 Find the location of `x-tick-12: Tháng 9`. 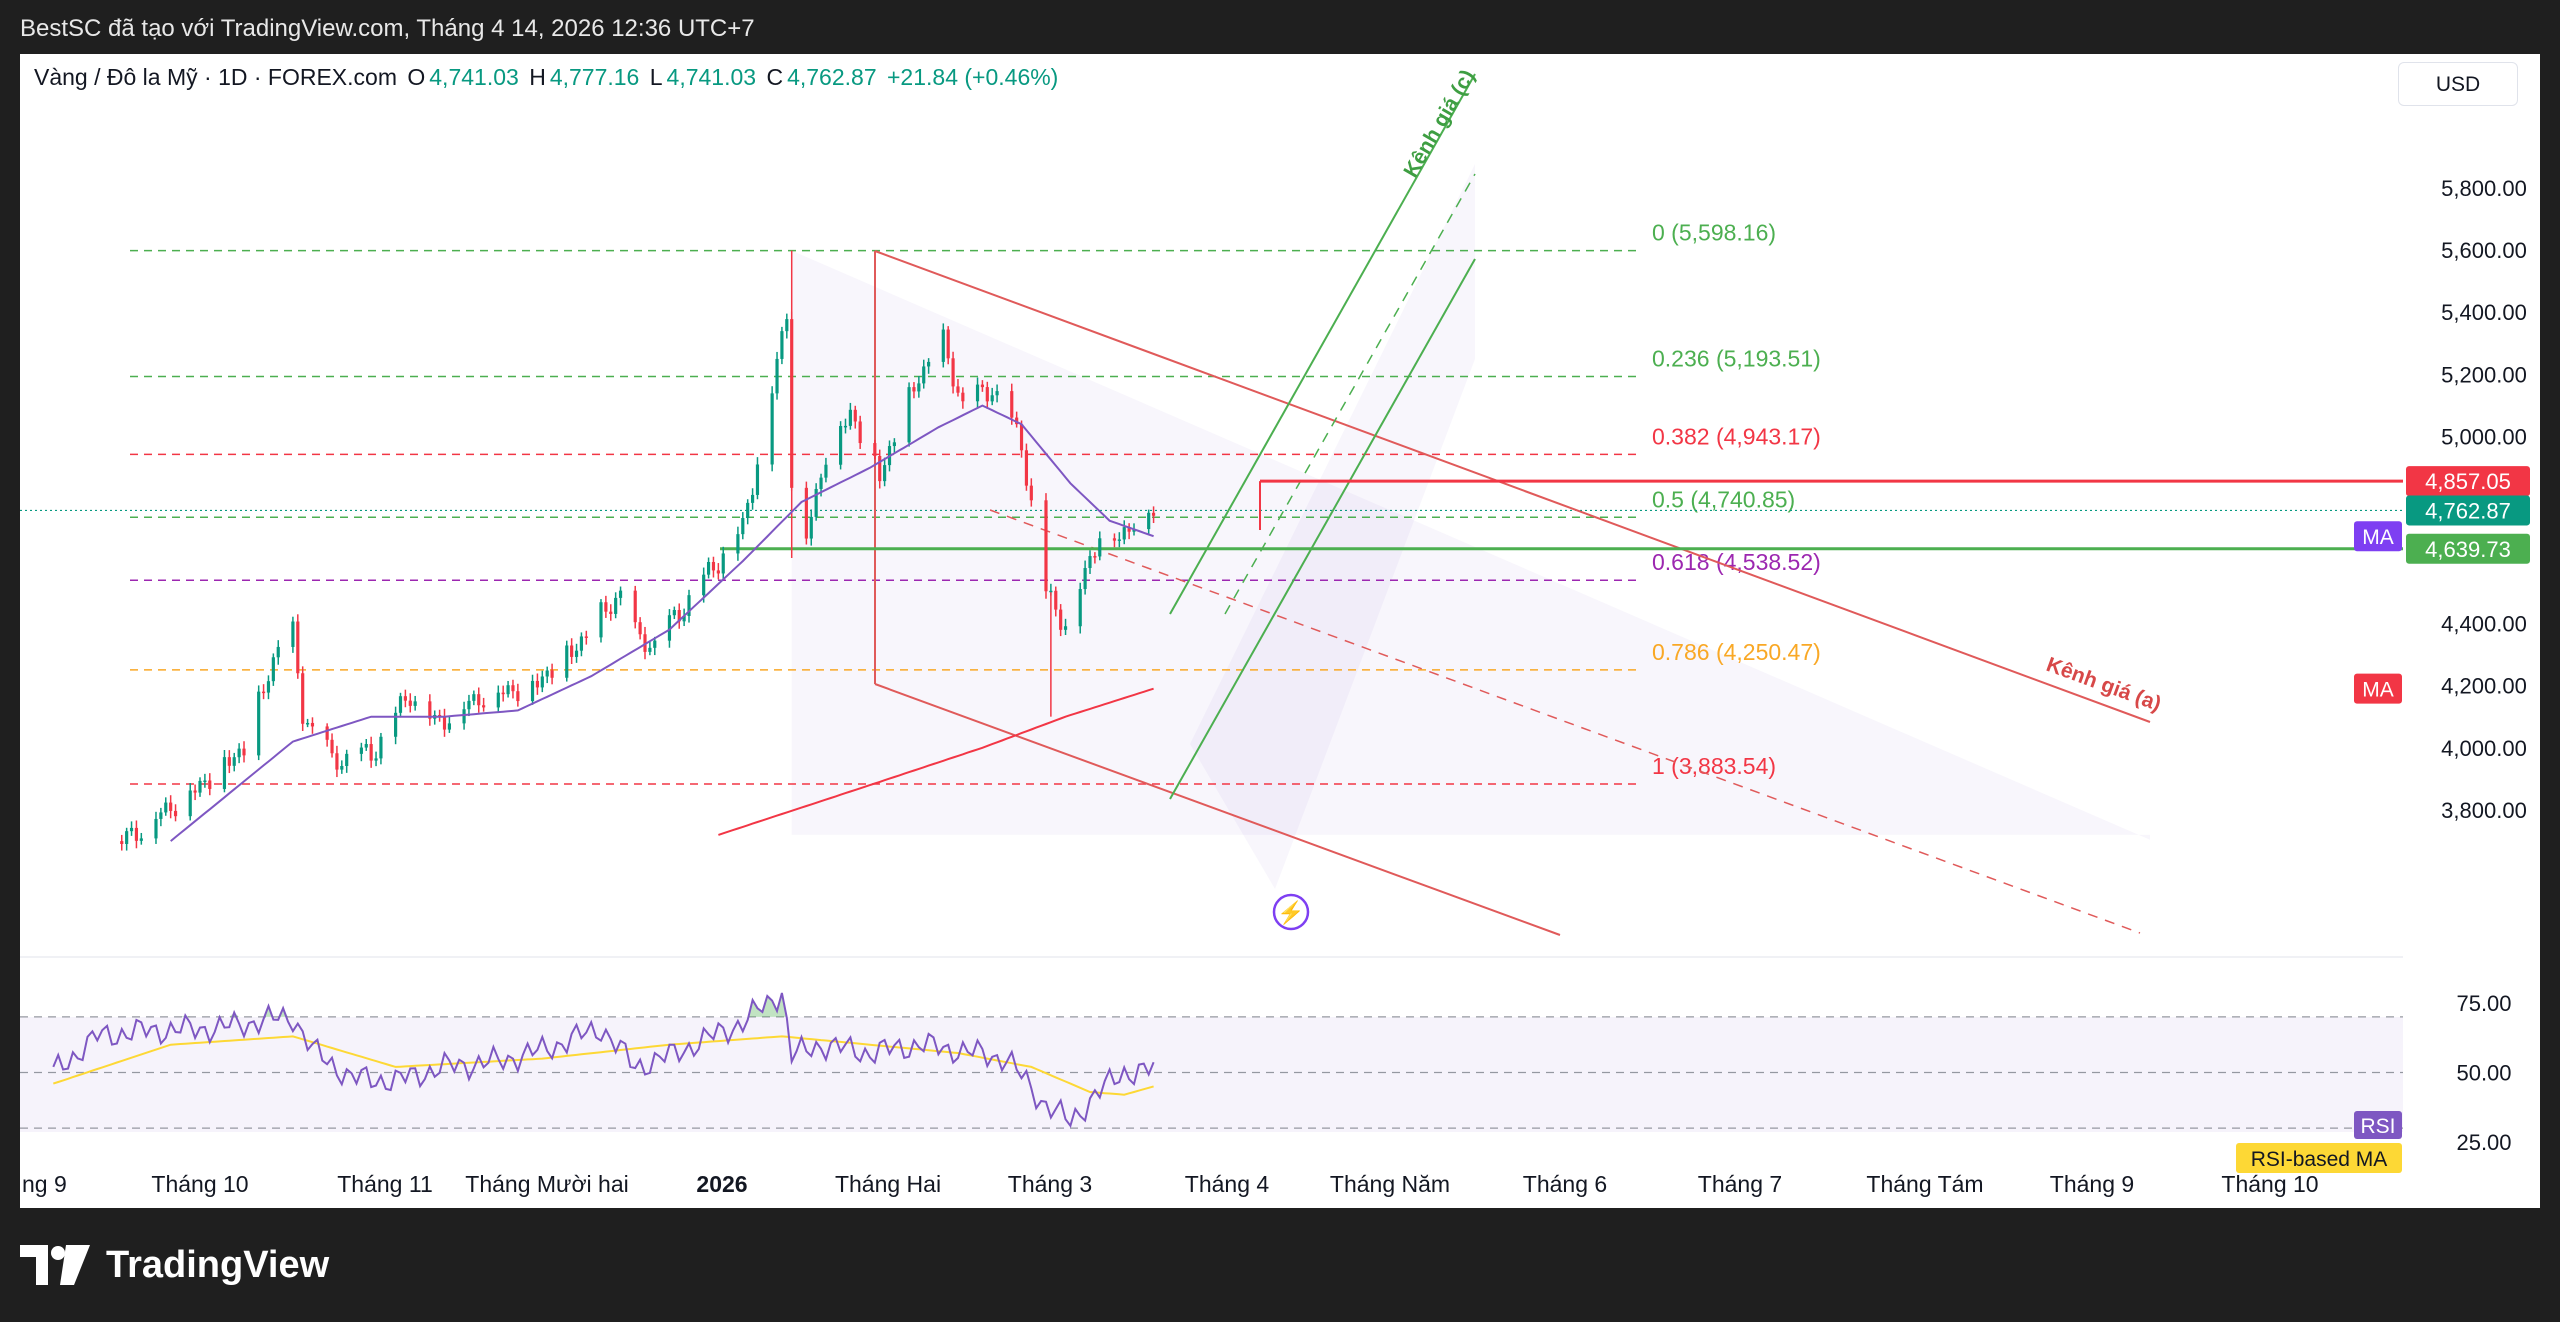

x-tick-12: Tháng 9 is located at coordinates (2092, 1184).